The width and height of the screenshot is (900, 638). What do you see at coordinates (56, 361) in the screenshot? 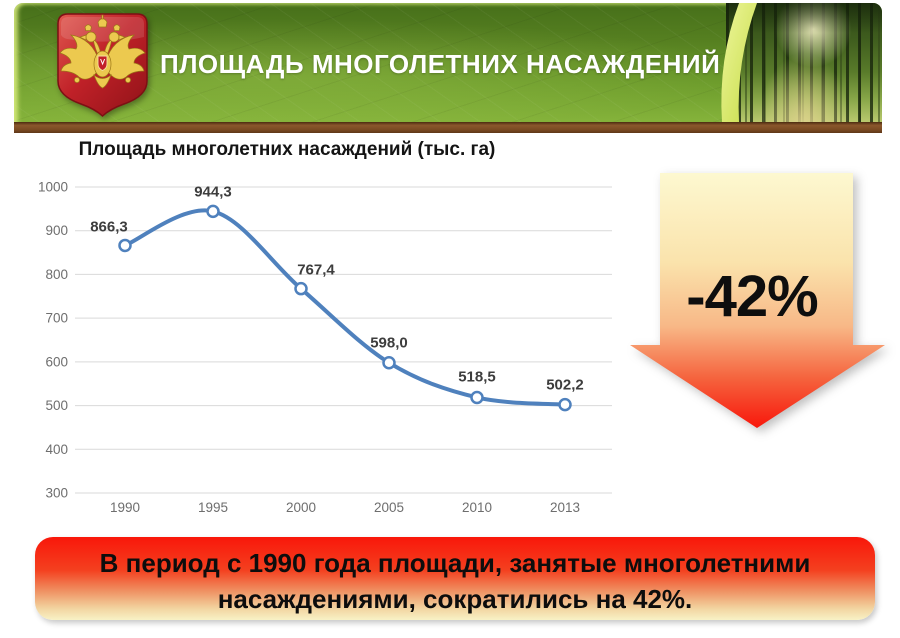
I see `y-tick-label: 600` at bounding box center [56, 361].